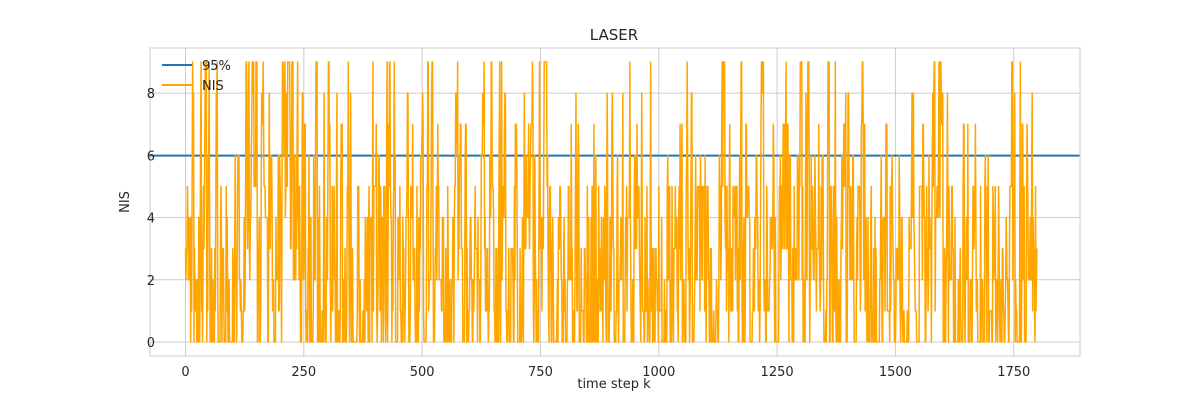 This screenshot has height=404, width=1200. I want to click on x-tick-label: 1750, so click(1013, 372).